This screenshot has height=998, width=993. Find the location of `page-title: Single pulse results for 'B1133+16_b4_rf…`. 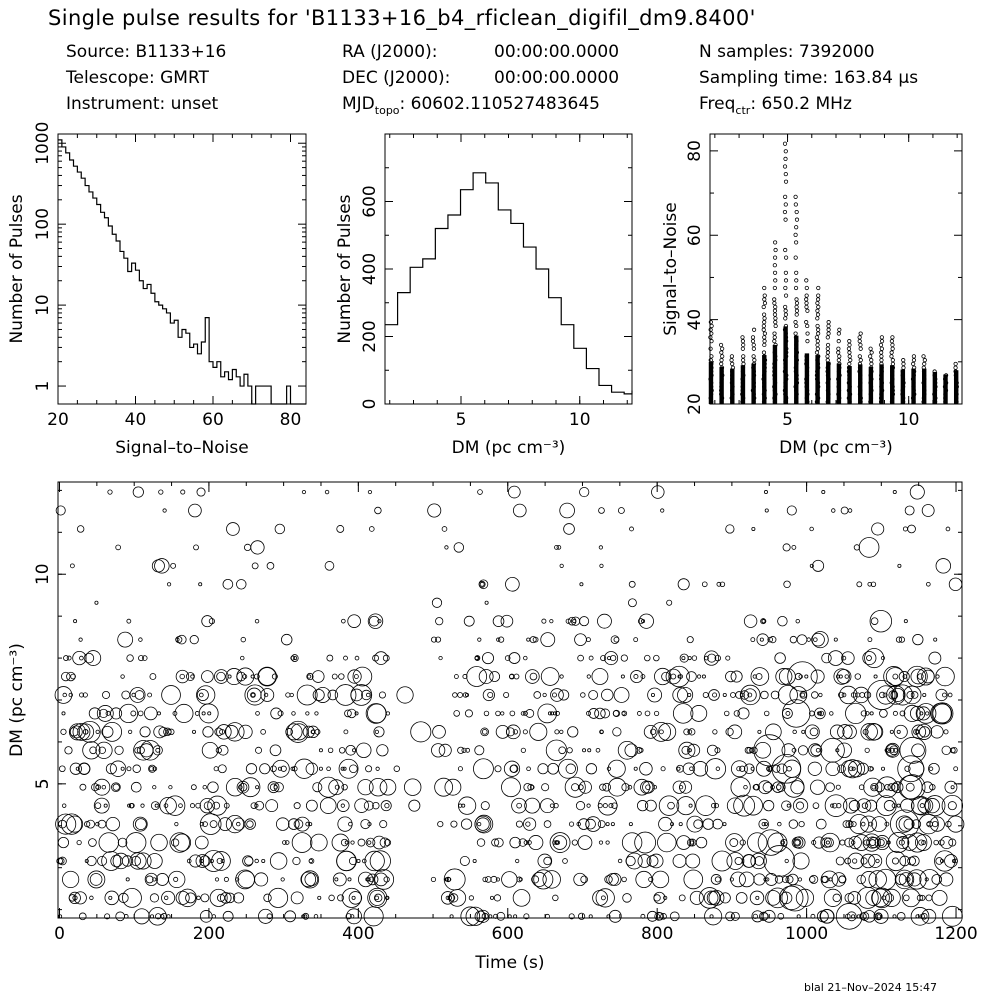

page-title: Single pulse results for 'B1133+16_b4_rf… is located at coordinates (402, 18).